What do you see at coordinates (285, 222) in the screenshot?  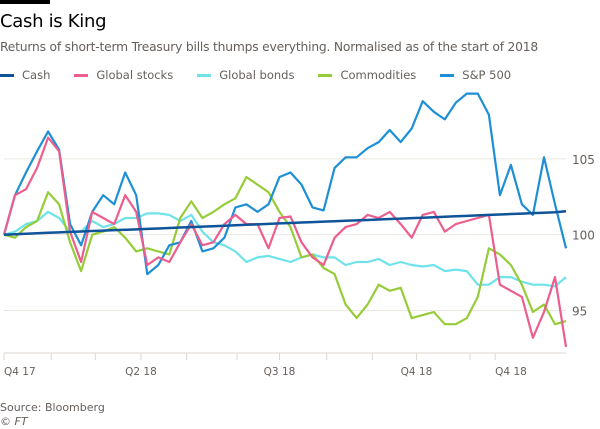 I see `series-line-cash` at bounding box center [285, 222].